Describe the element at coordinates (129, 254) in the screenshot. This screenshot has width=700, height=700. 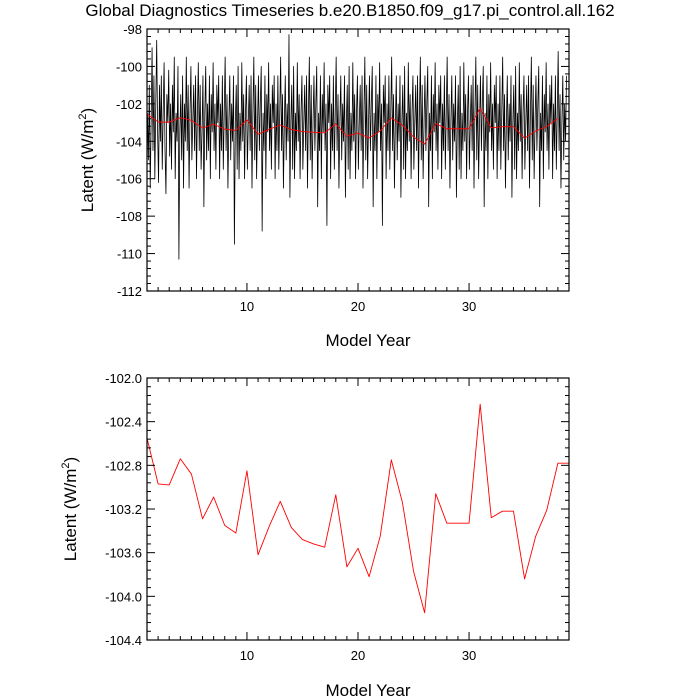
I see `y-tick-label: -110` at that location.